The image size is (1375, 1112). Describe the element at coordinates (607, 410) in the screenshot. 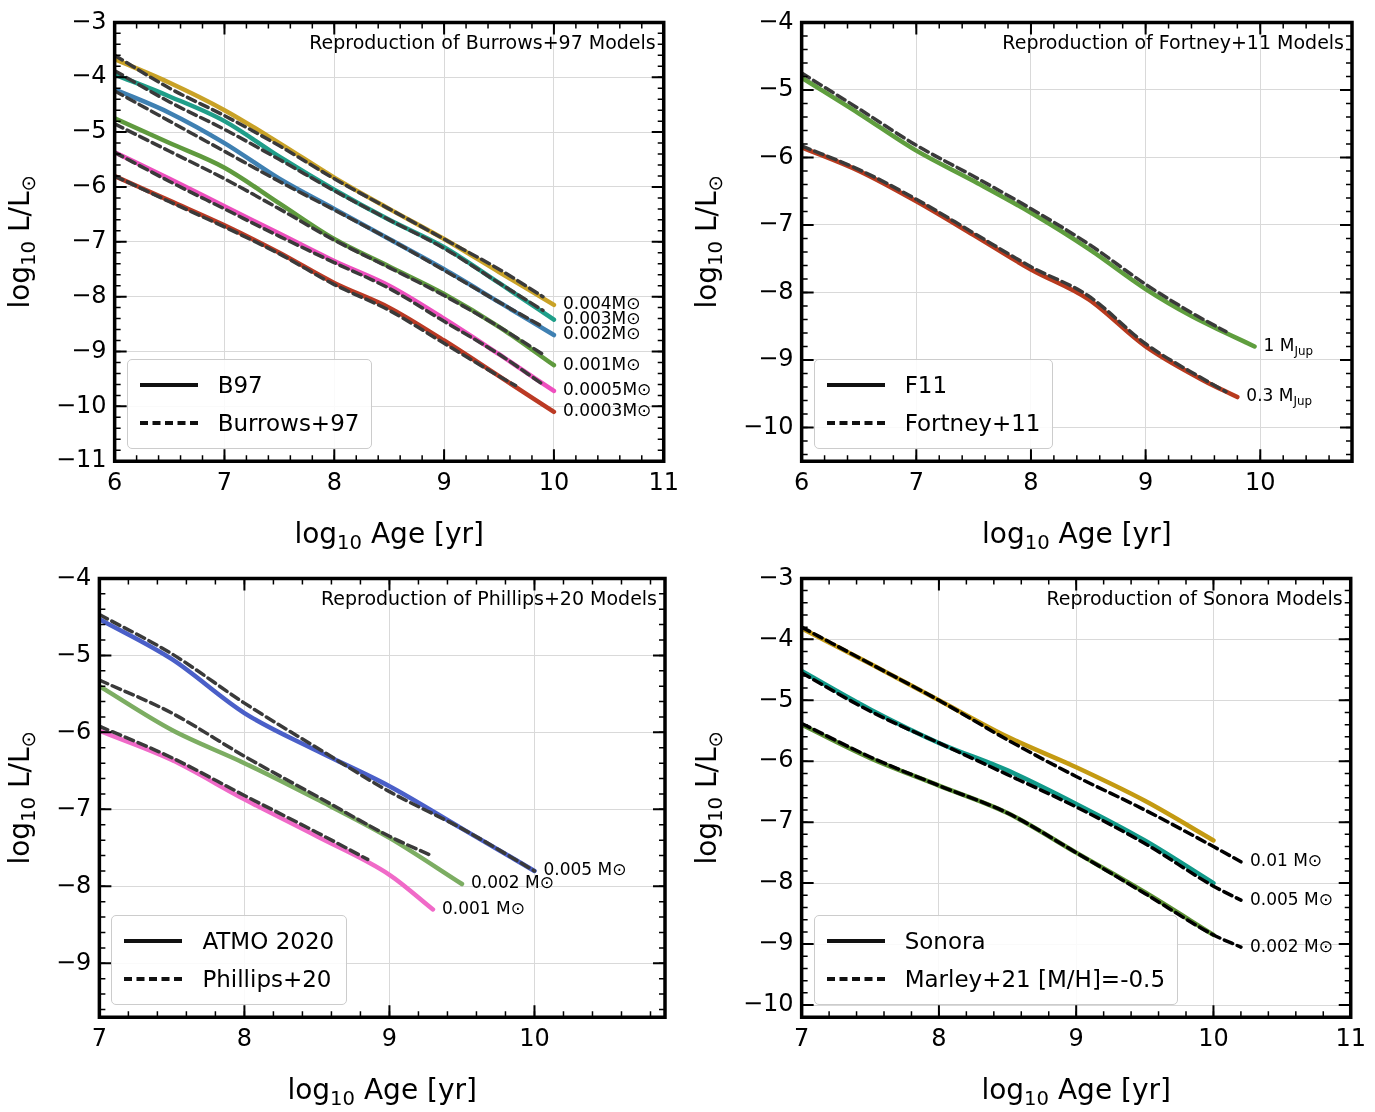

I see `annotation: 0.0003M⊙` at that location.